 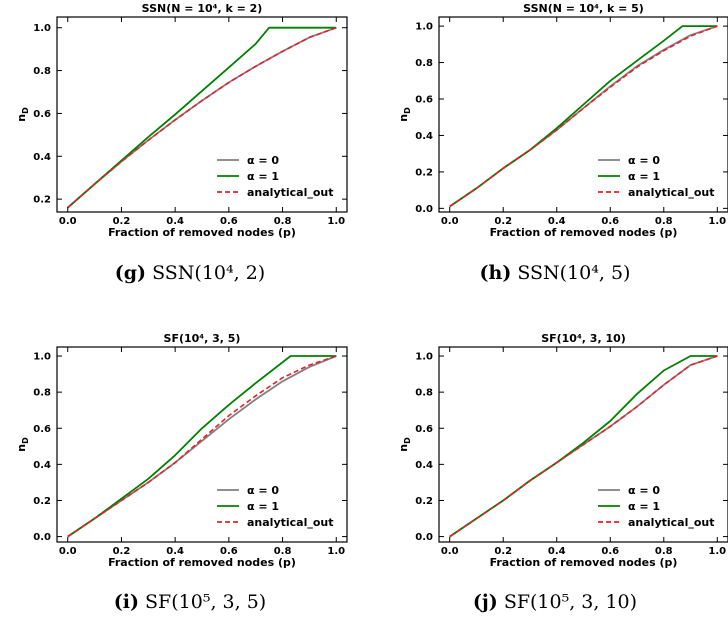 What do you see at coordinates (126, 602) in the screenshot?
I see `caption-label: (i)` at bounding box center [126, 602].